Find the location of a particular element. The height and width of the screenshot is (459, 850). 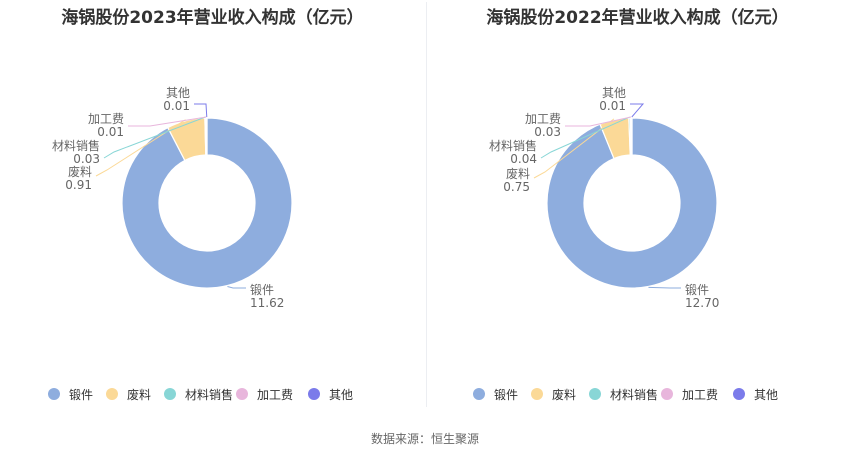

slice-value-锻件: 11.62 is located at coordinates (267, 303).